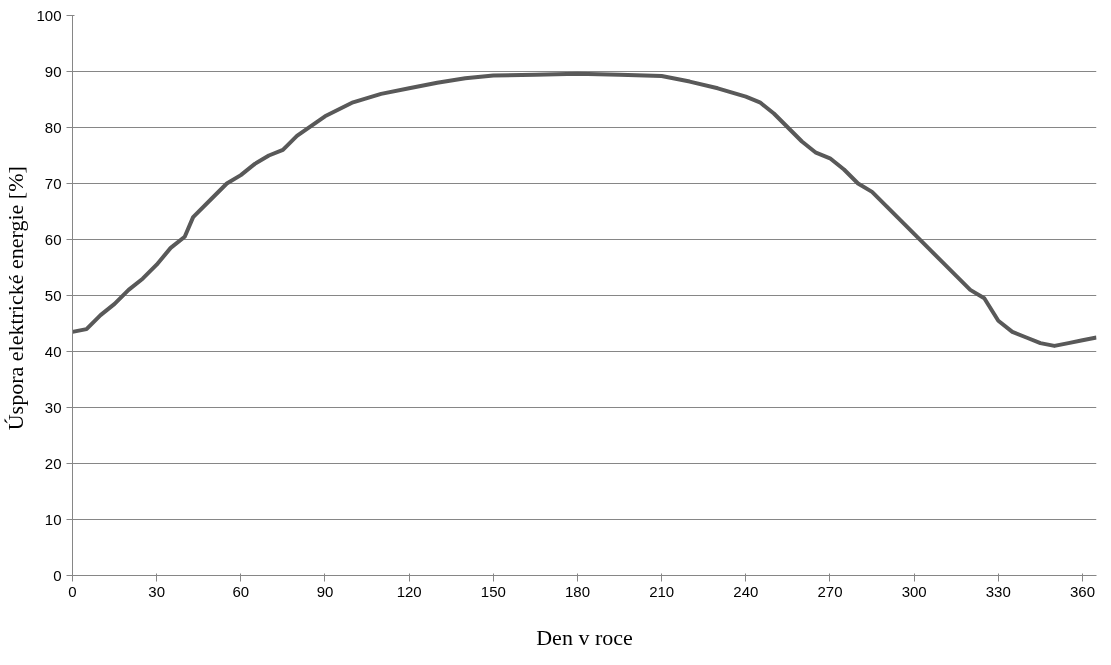 This screenshot has height=665, width=1111. Describe the element at coordinates (53, 519) in the screenshot. I see `y-tick-label: 10` at that location.